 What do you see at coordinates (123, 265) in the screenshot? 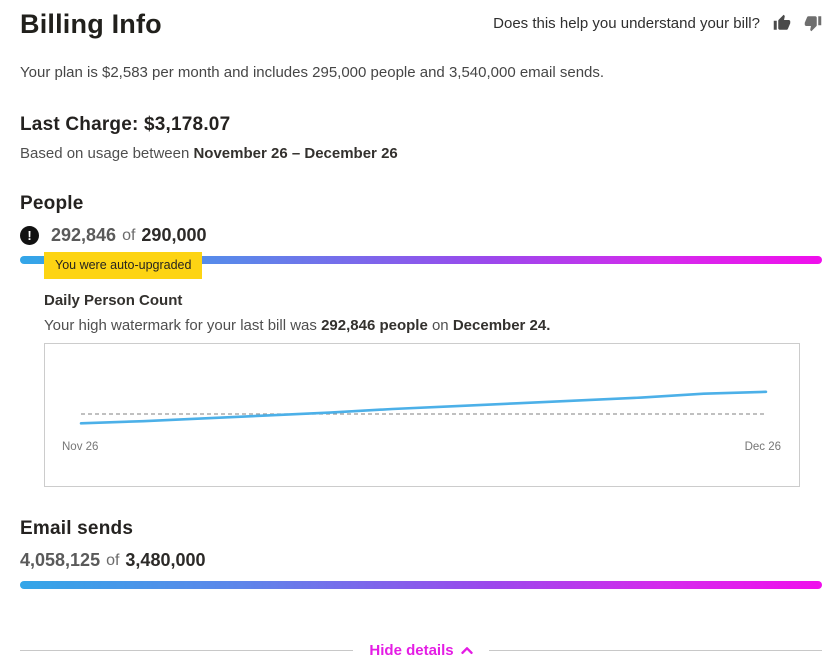
I see `auto-upgraded-badge: You were auto-upgraded` at bounding box center [123, 265].